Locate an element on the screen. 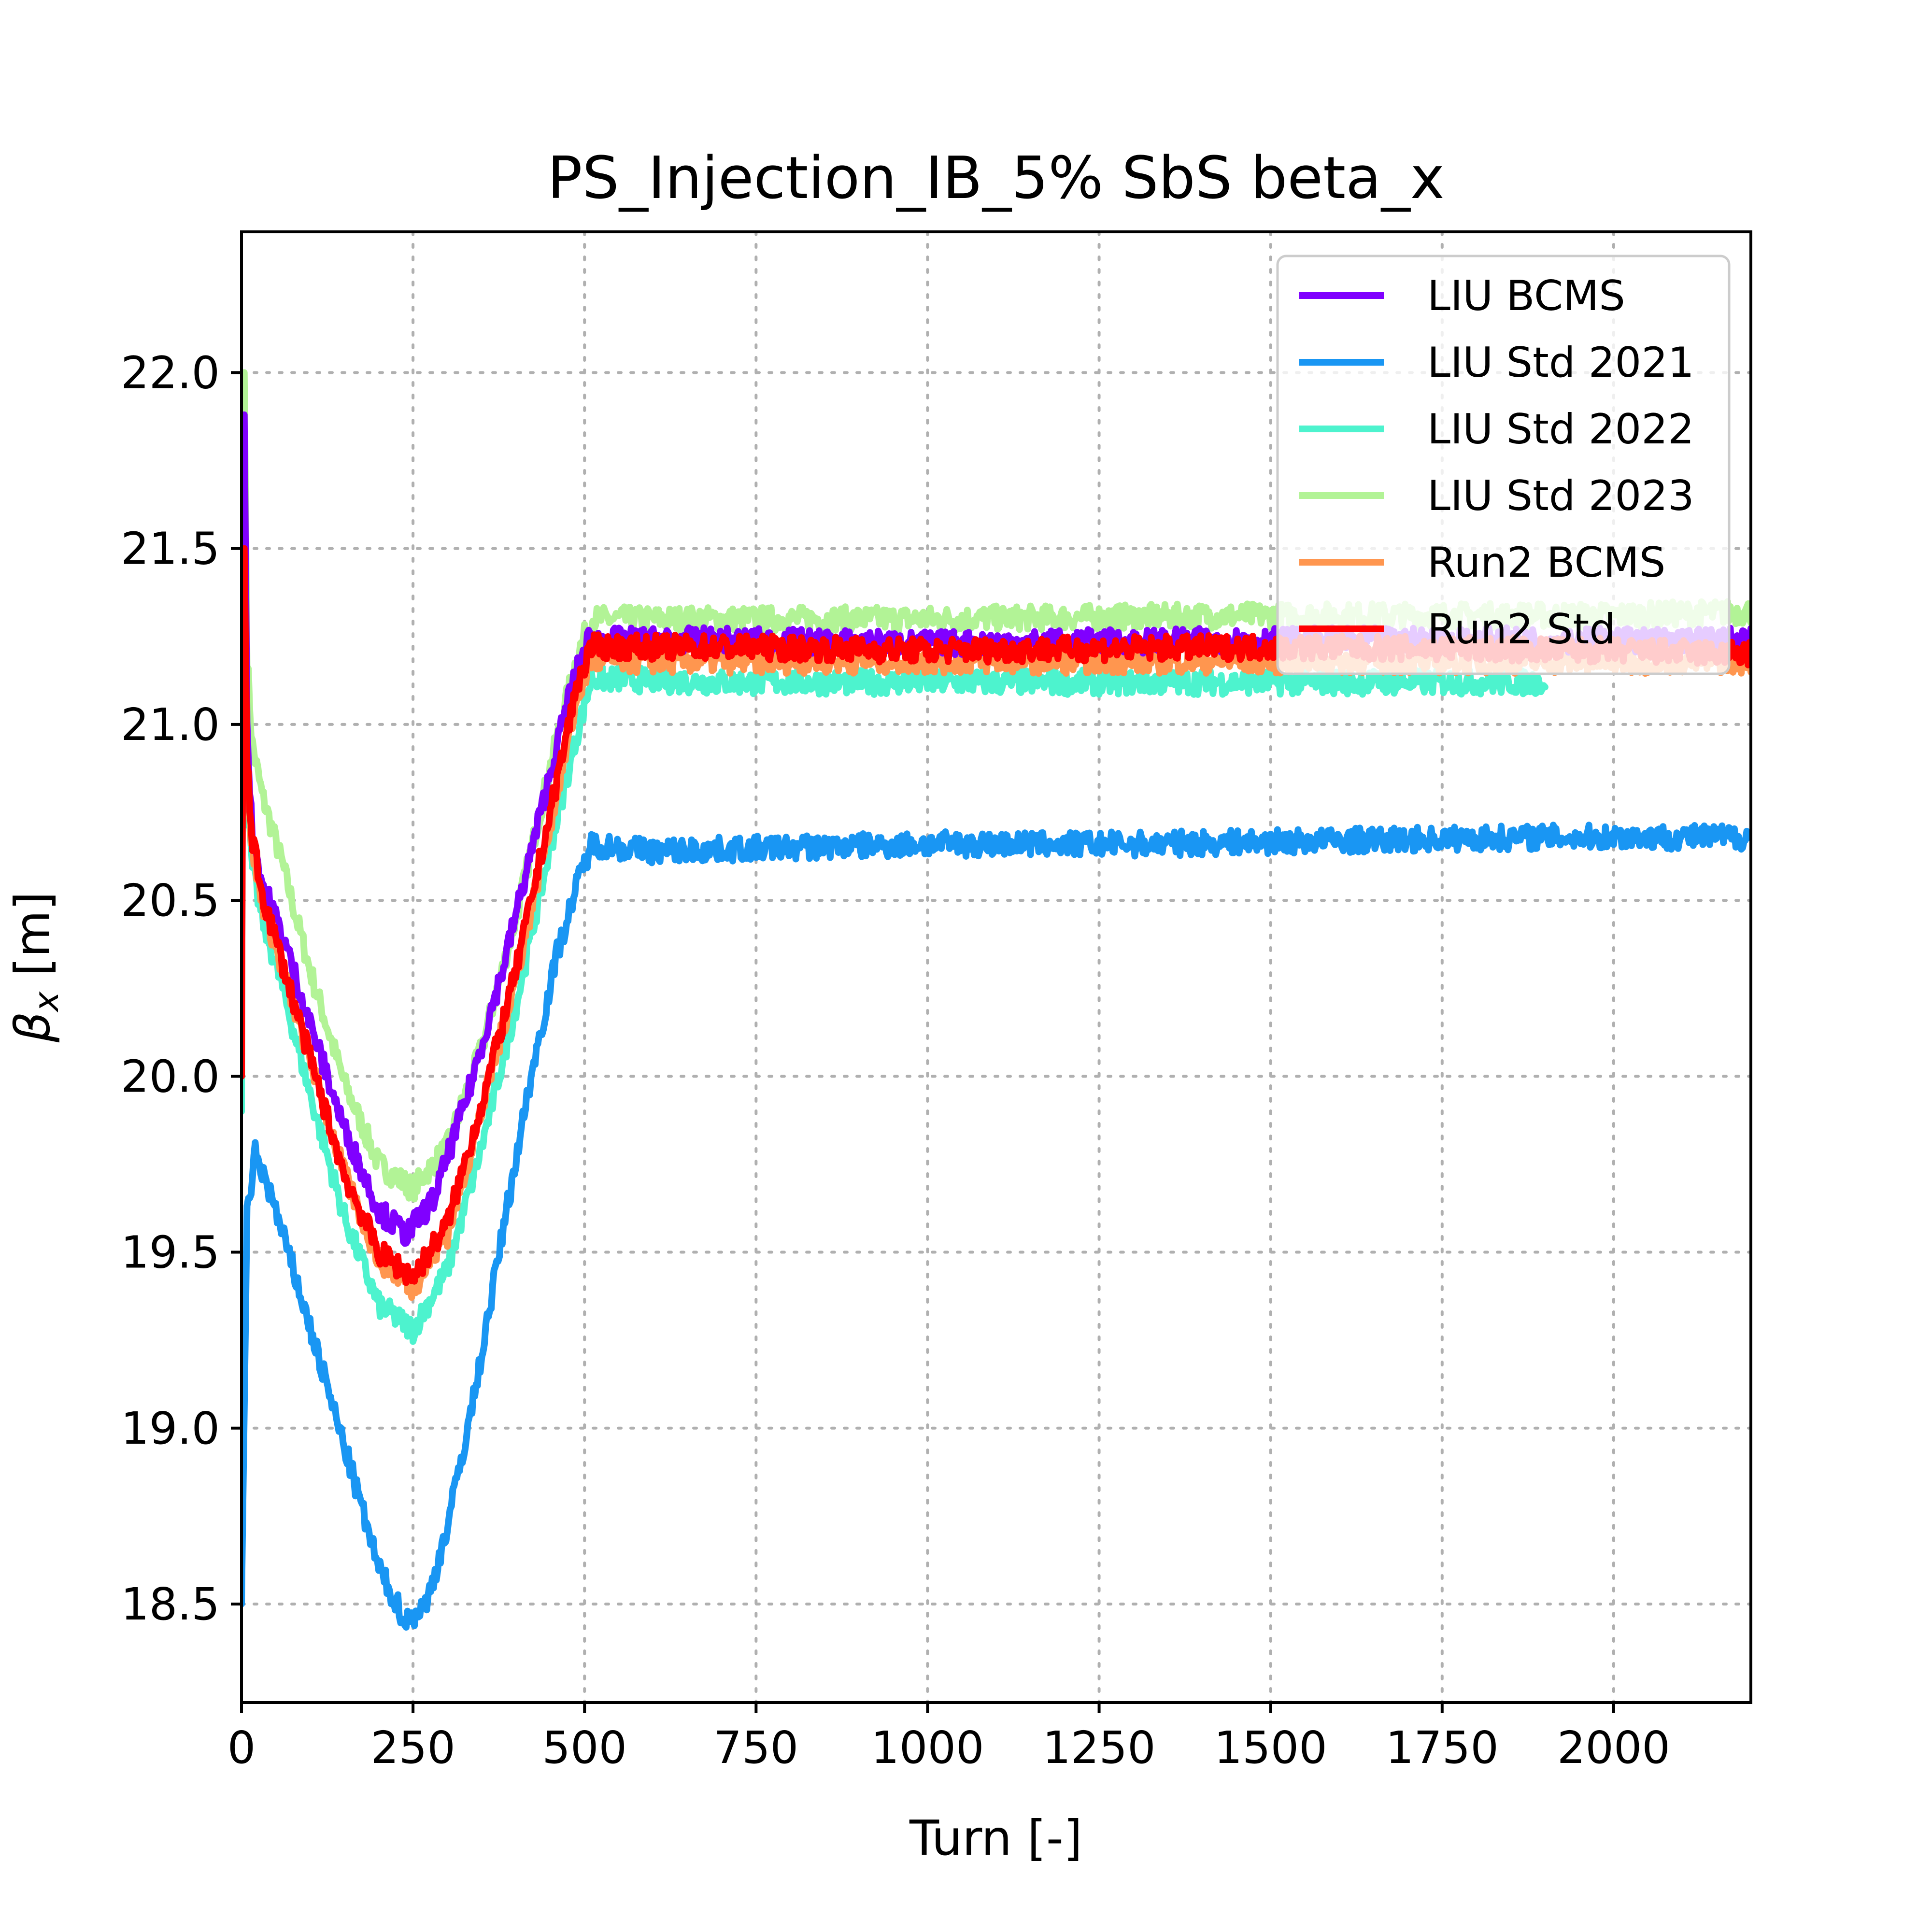 The height and width of the screenshot is (1932, 1932). y-axis-label-subscript: x is located at coordinates (46, 1002).